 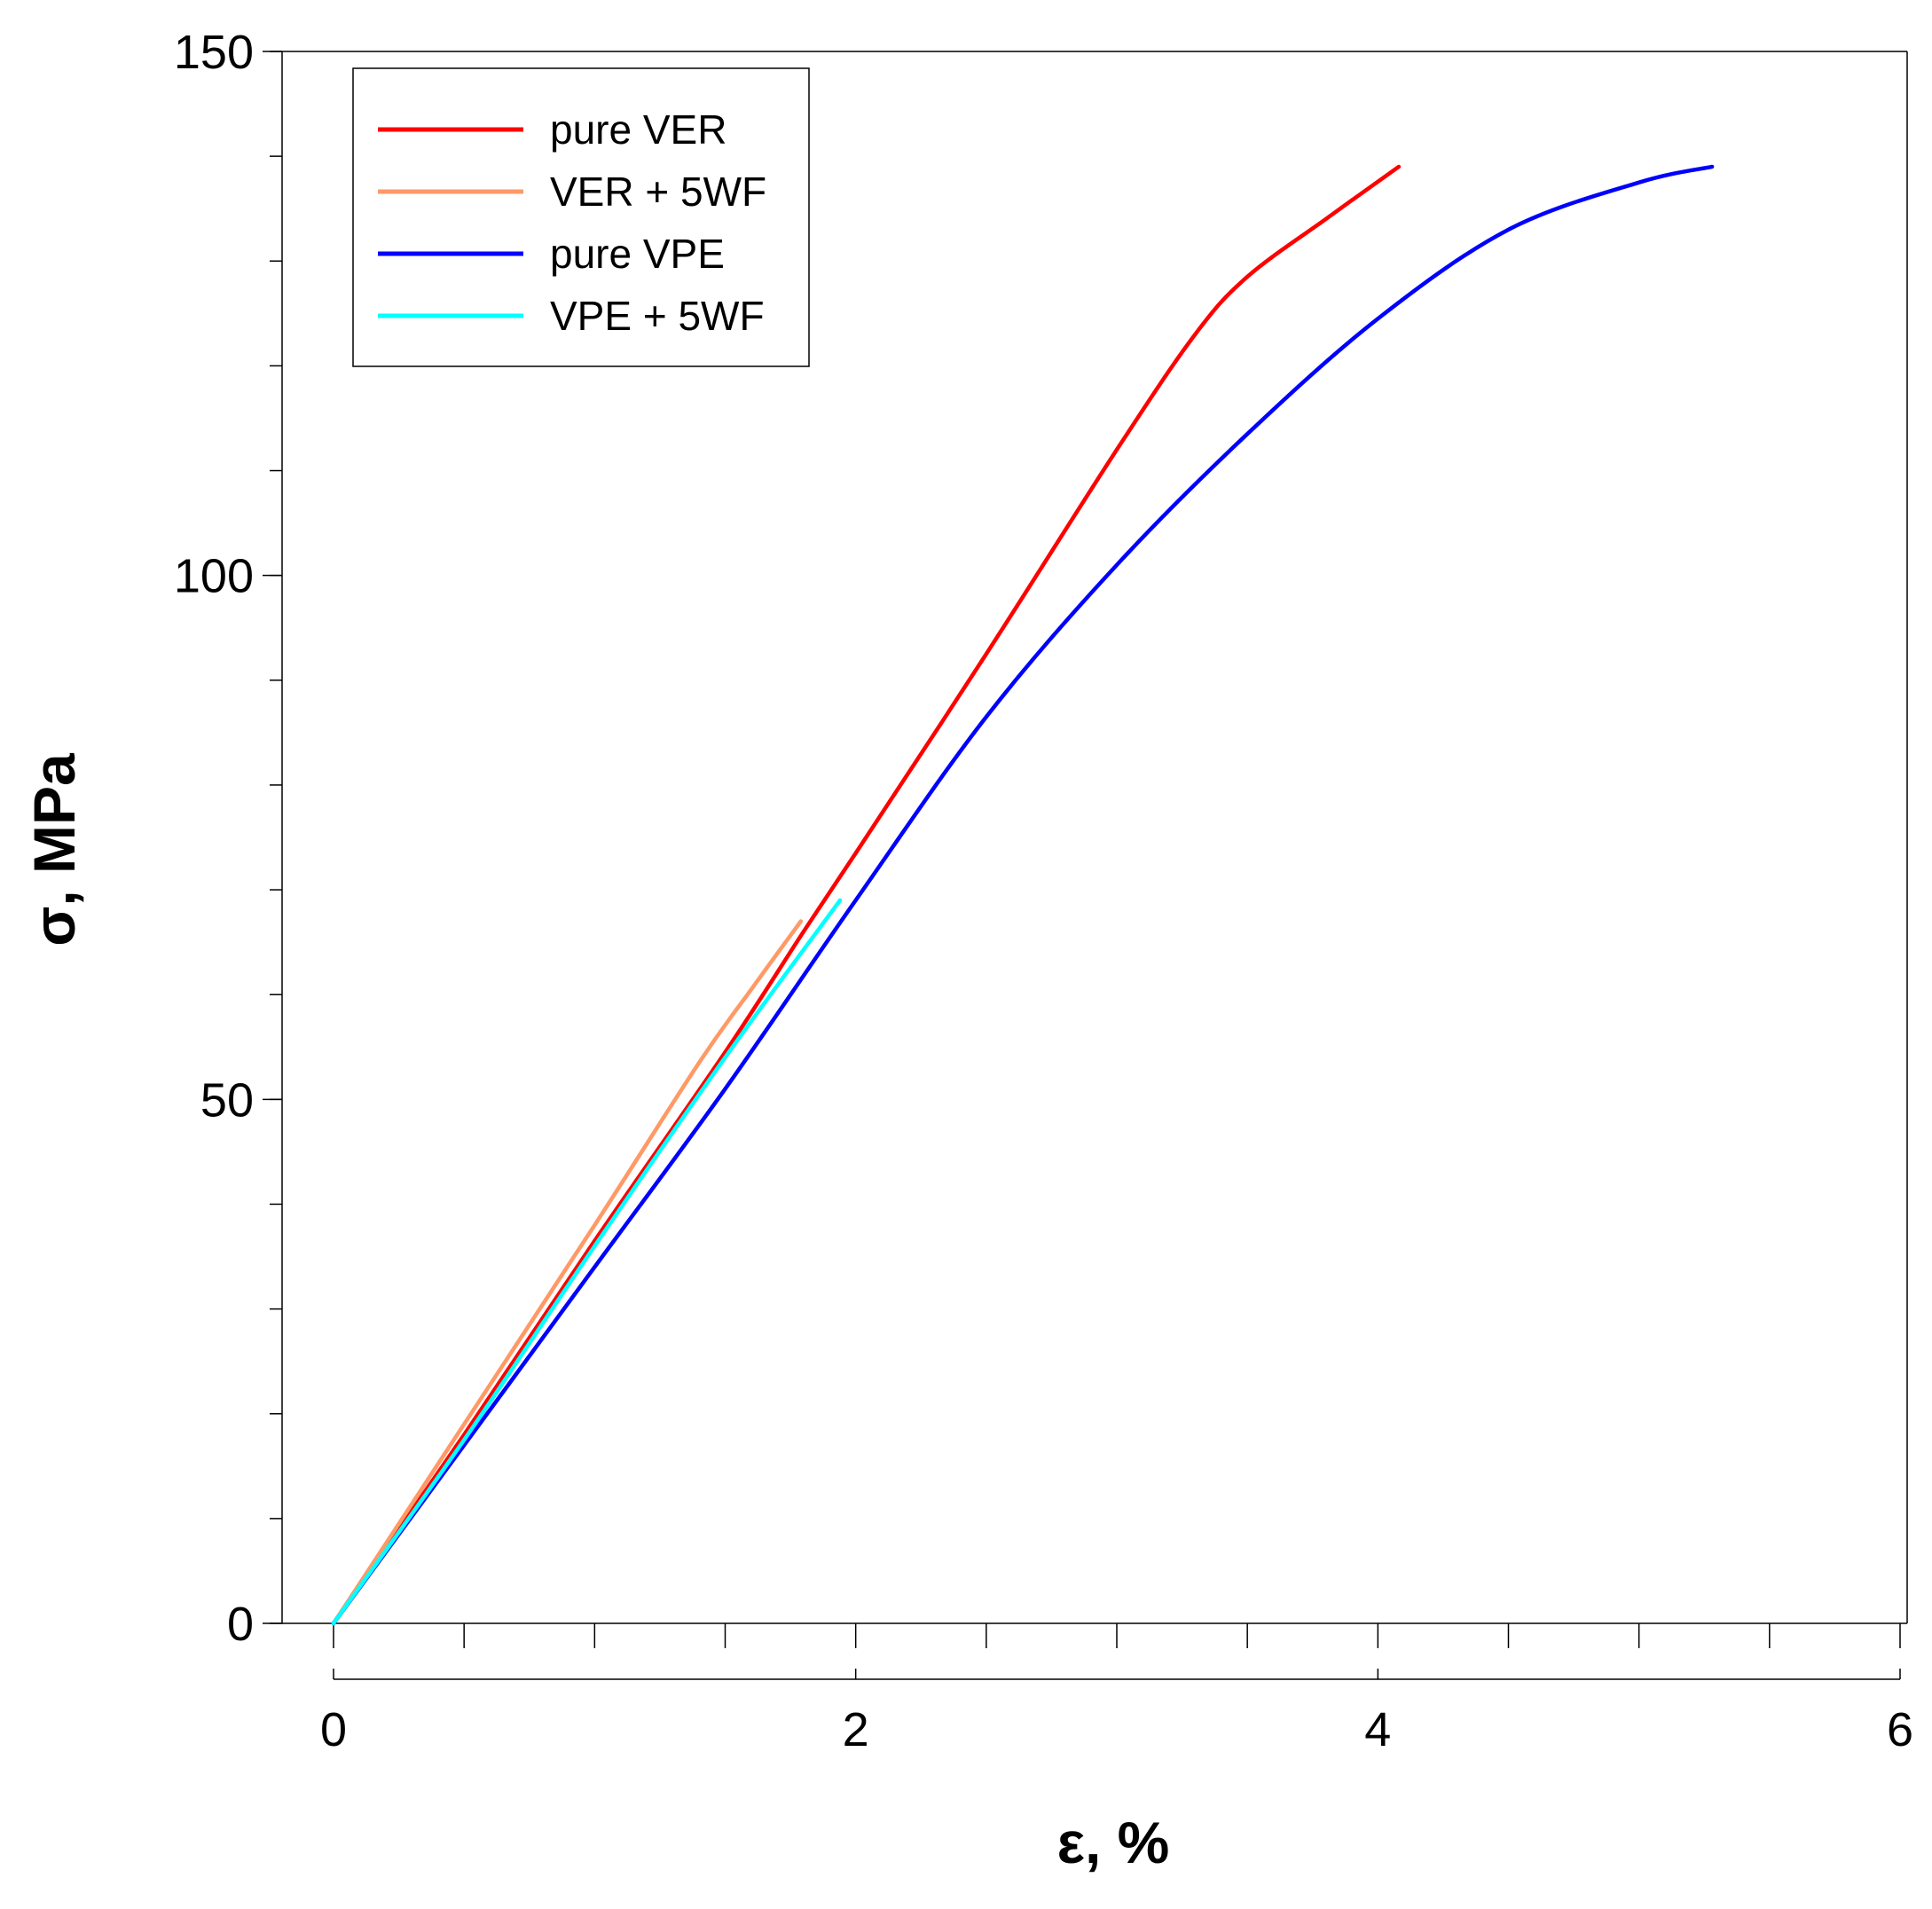 What do you see at coordinates (1900, 1730) in the screenshot?
I see `x-tick-label: 6` at bounding box center [1900, 1730].